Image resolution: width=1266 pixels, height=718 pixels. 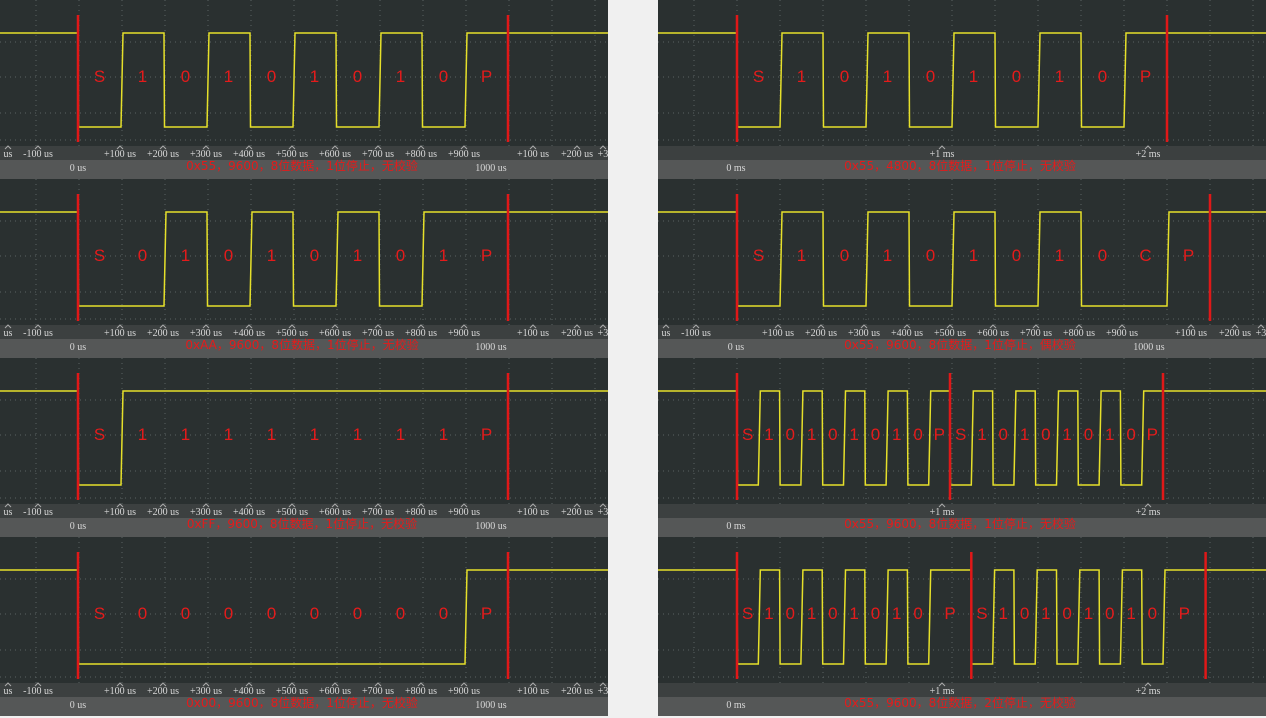 I want to click on bit-label: S, so click(x=960, y=434).